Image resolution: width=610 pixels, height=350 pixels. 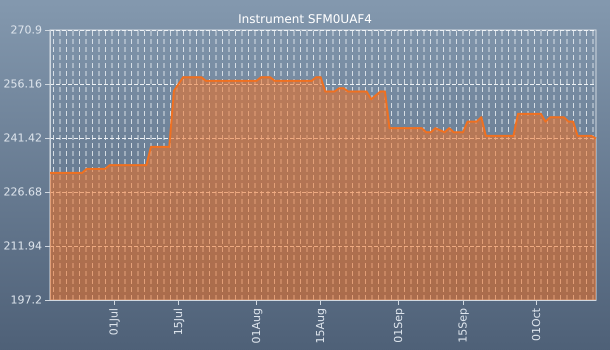 I want to click on y-tick-label: 197.2, so click(x=26, y=300).